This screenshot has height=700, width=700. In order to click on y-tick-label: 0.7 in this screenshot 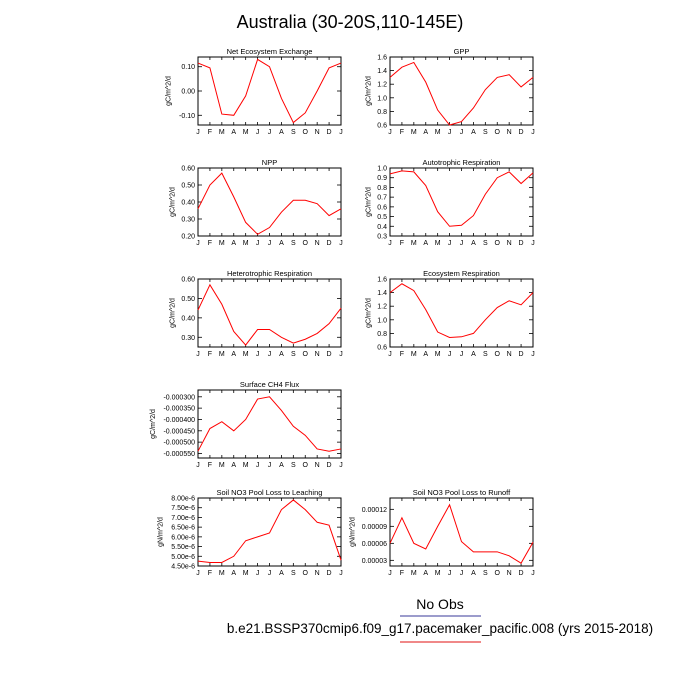, I will do `click(382, 198)`.